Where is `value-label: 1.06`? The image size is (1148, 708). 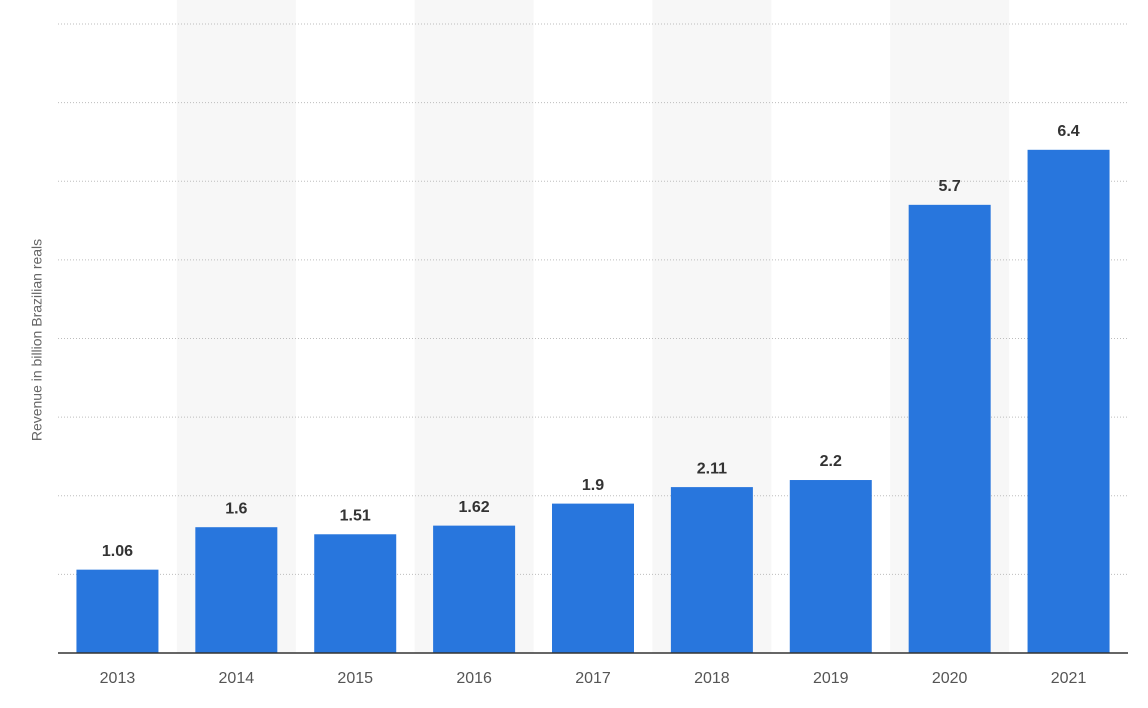 value-label: 1.06 is located at coordinates (117, 551).